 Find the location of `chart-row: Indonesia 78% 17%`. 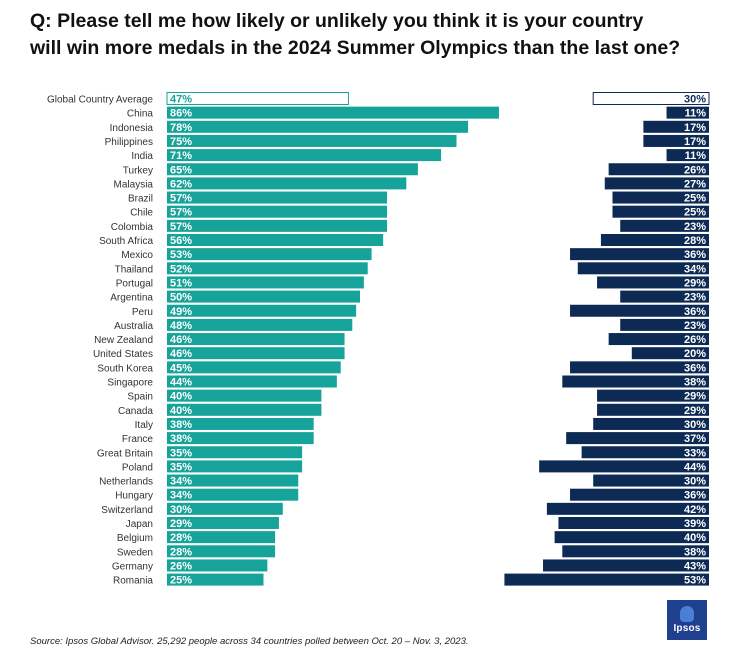

chart-row: Indonesia 78% 17% is located at coordinates (409, 127).